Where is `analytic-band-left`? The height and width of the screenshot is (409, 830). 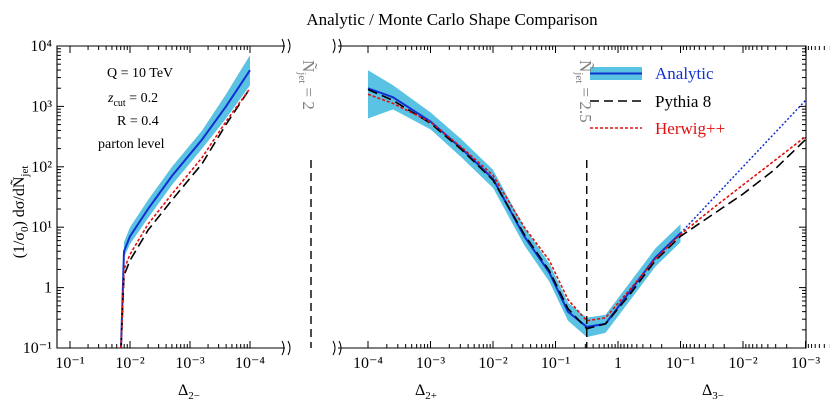
analytic-band-left is located at coordinates (185, 201).